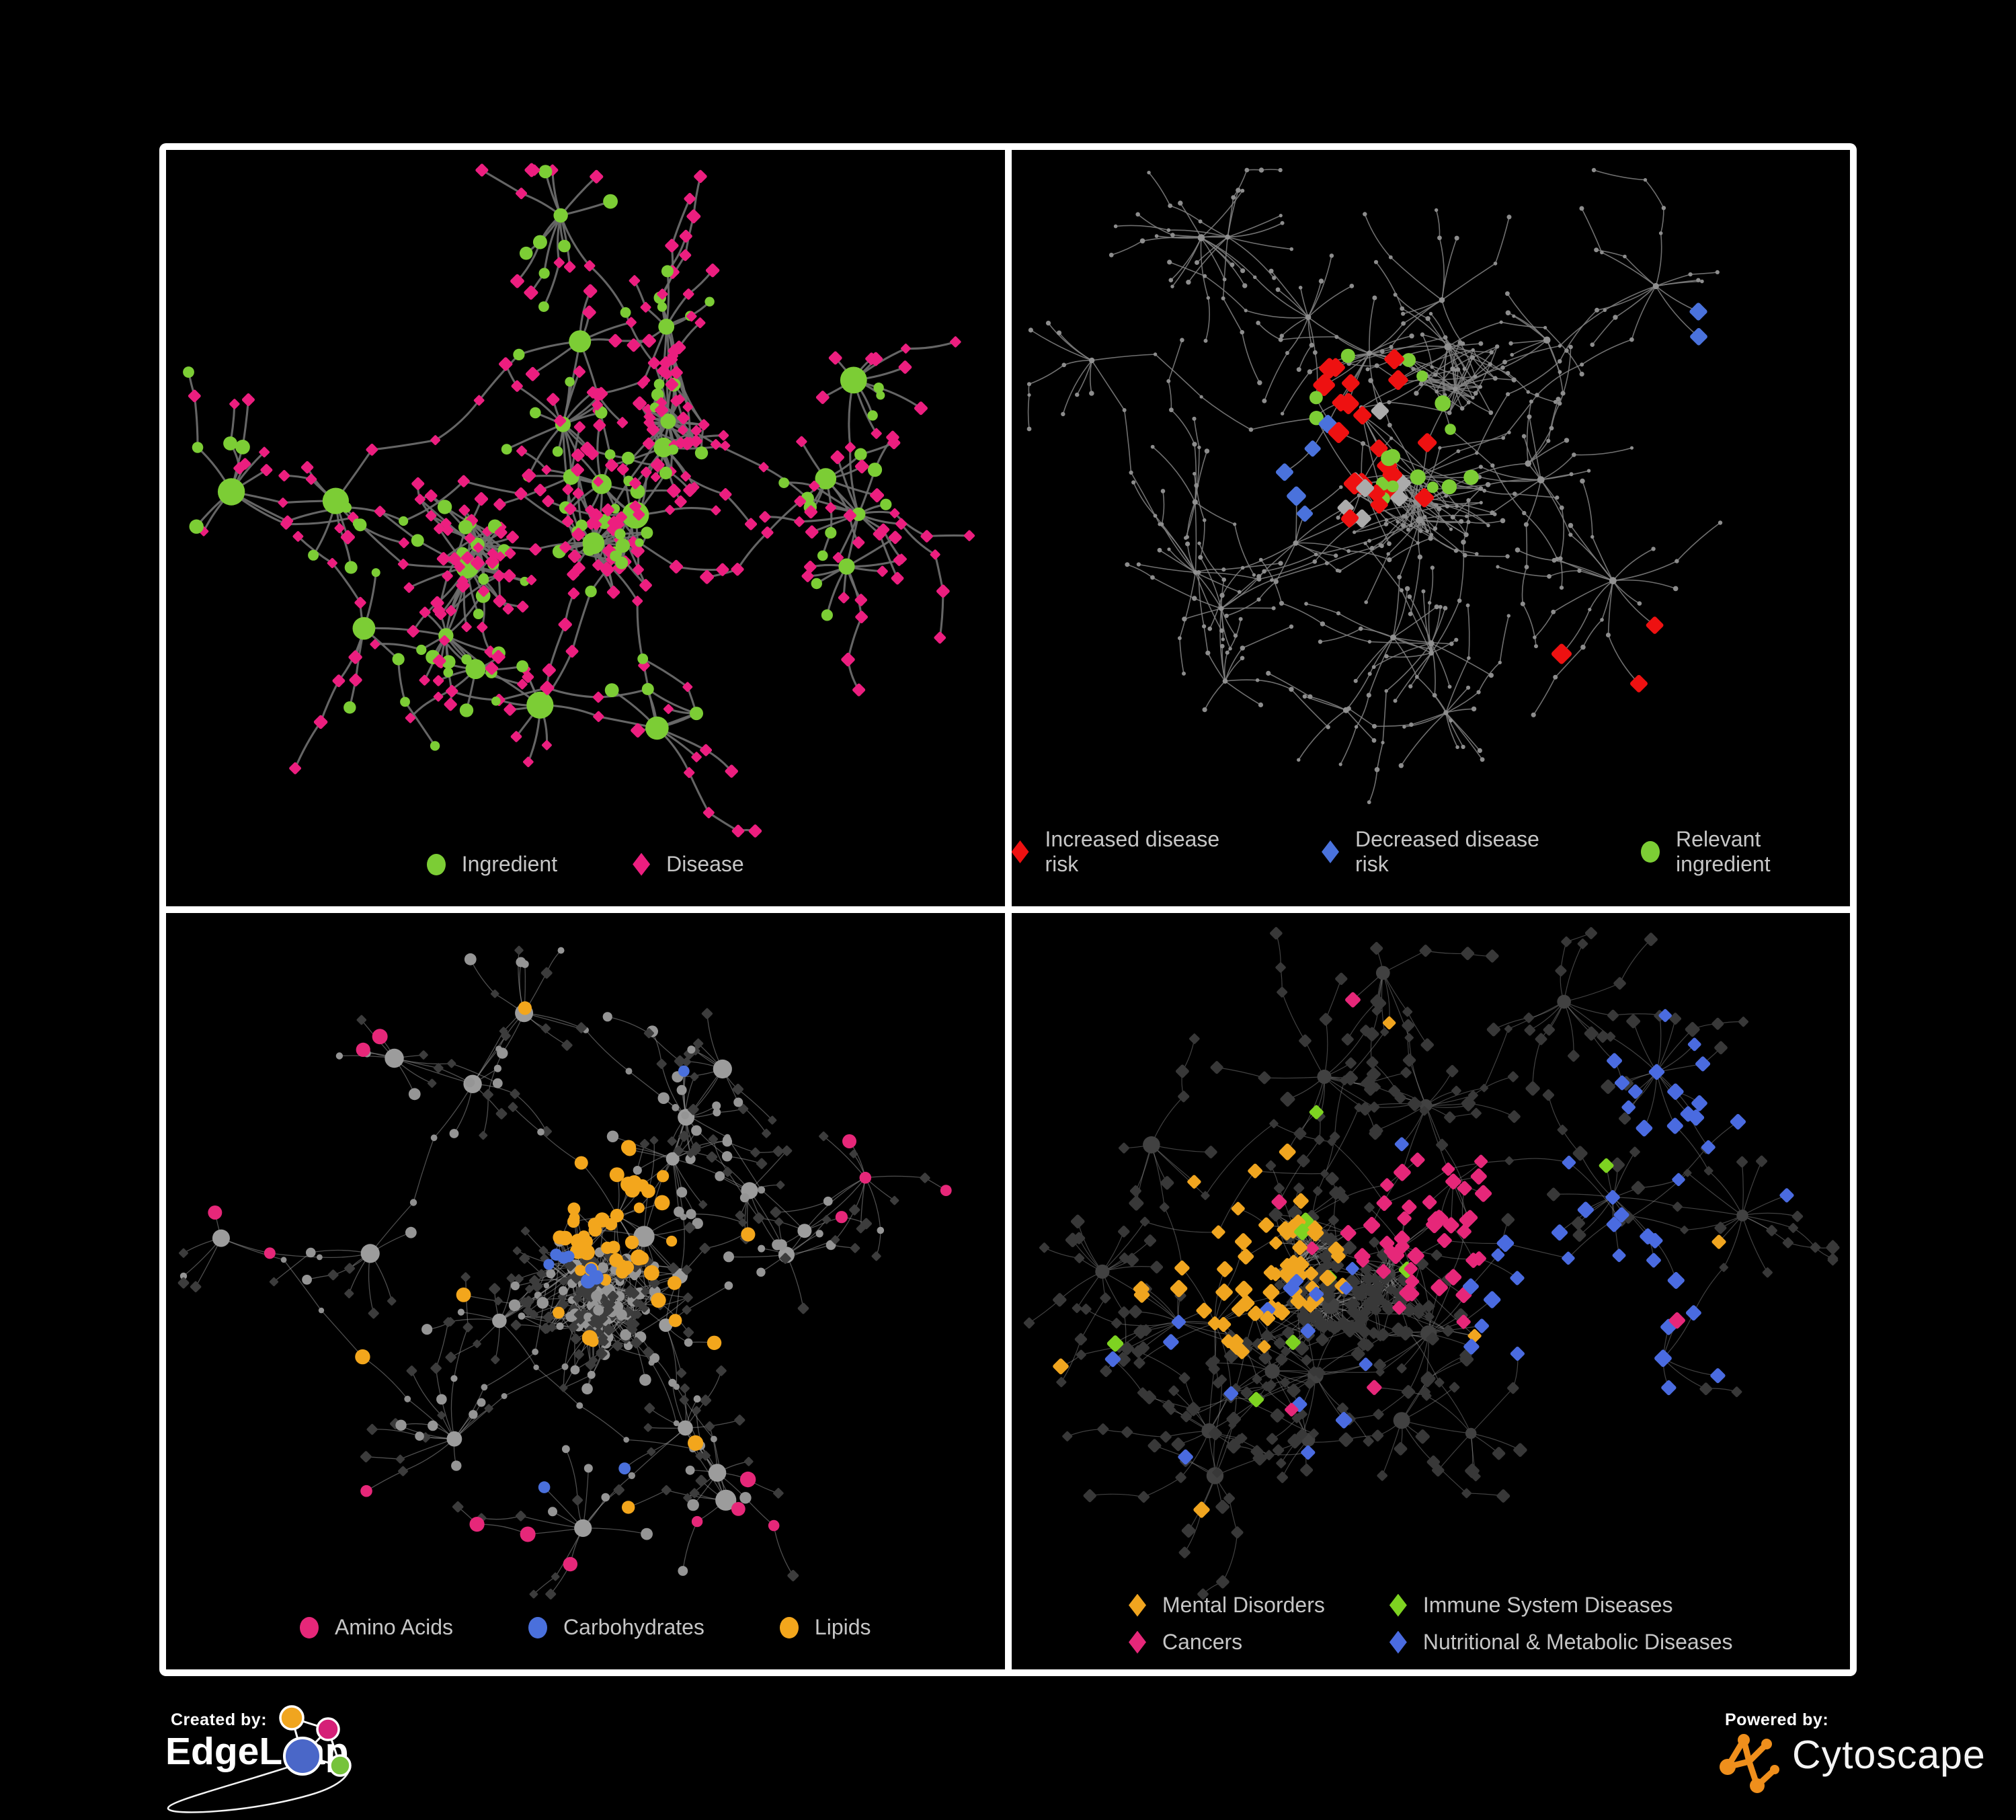 Image resolution: width=2016 pixels, height=1820 pixels. I want to click on legend-item: Decreased disease risk, so click(1444, 852).